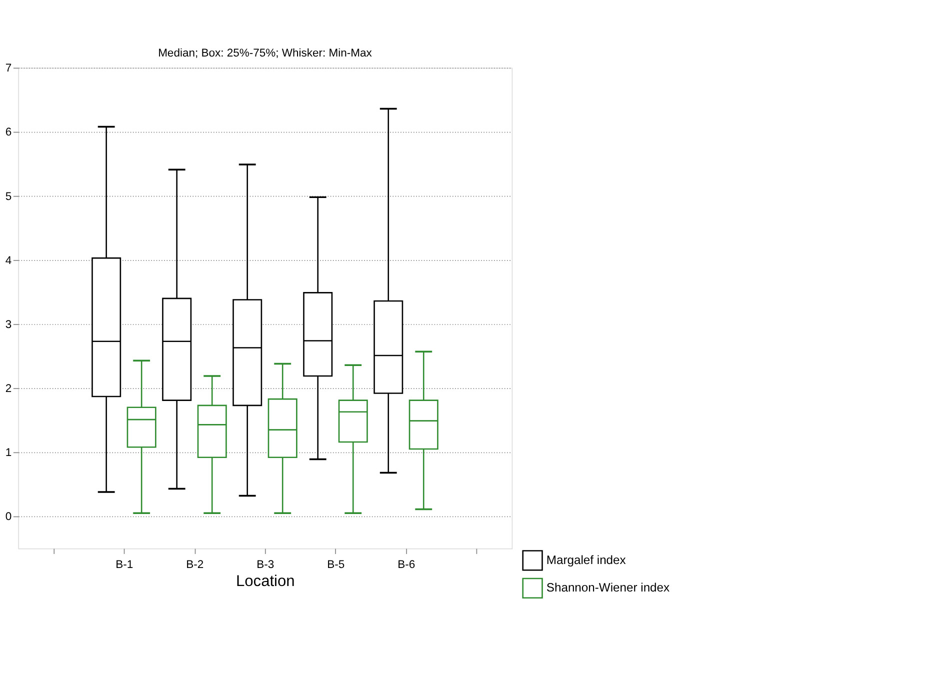 The width and height of the screenshot is (930, 677). I want to click on chart-title: Median; Box: 25%-75%; Whisker: Min-Max, so click(265, 53).